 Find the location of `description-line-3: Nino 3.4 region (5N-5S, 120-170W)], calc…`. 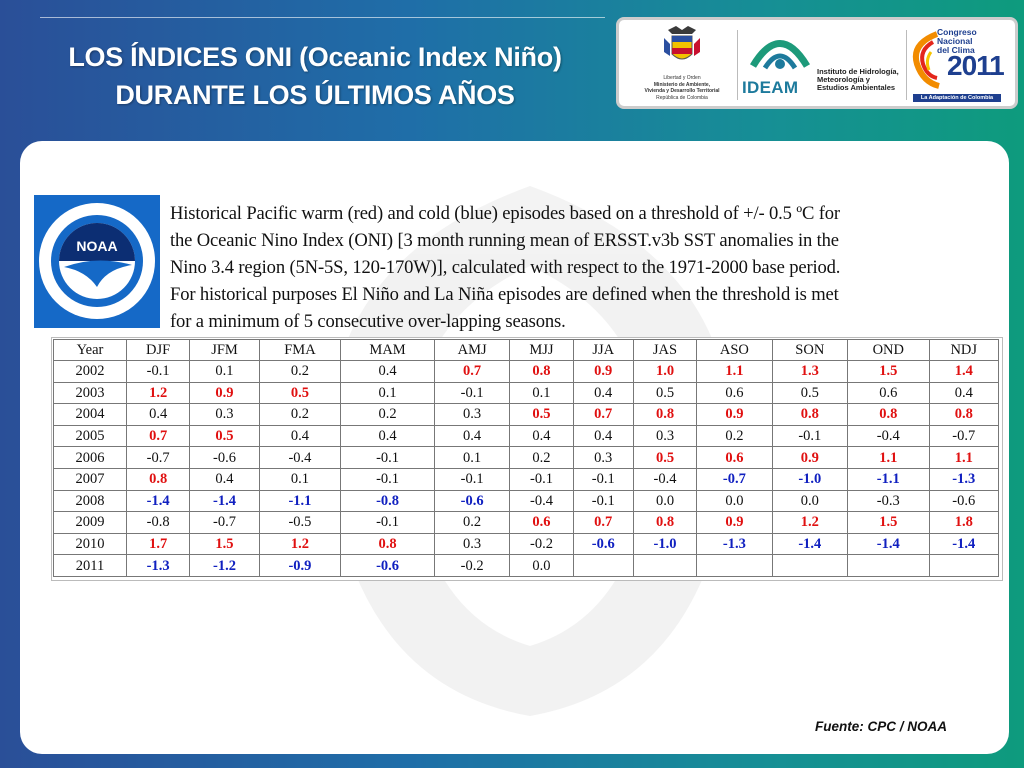

description-line-3: Nino 3.4 region (5N-5S, 120-170W)], calc… is located at coordinates (505, 267).